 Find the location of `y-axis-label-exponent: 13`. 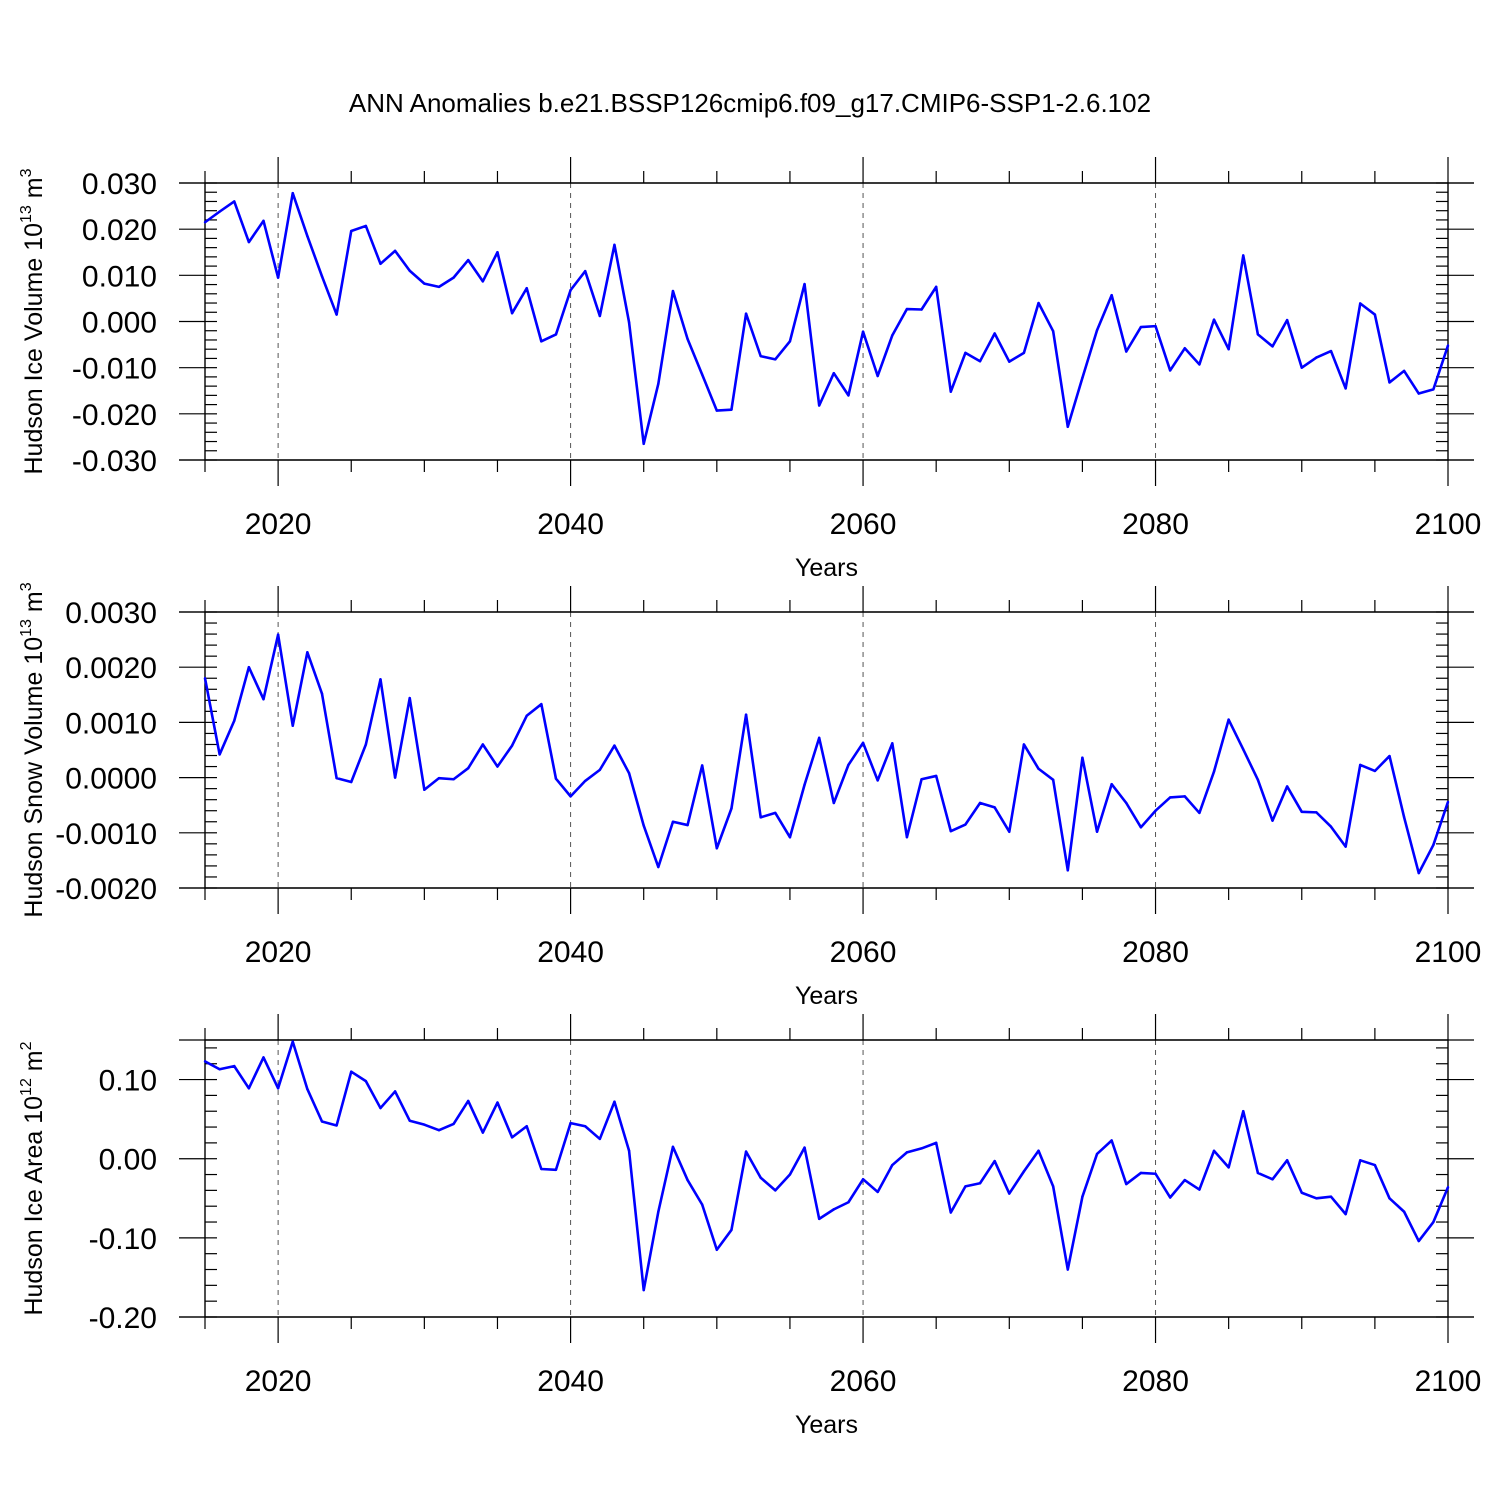

y-axis-label-exponent: 13 is located at coordinates (26, 628).